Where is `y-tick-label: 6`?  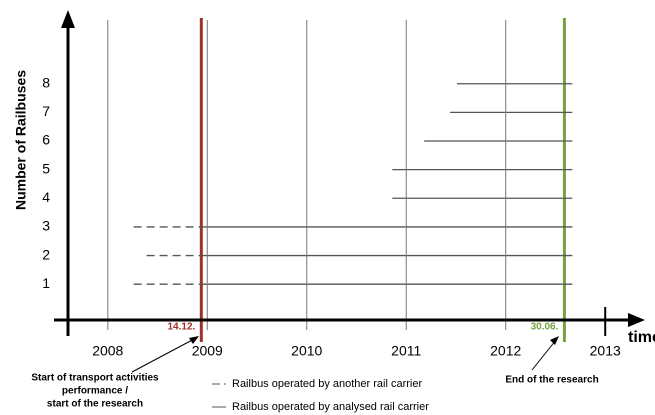
y-tick-label: 6 is located at coordinates (46, 140).